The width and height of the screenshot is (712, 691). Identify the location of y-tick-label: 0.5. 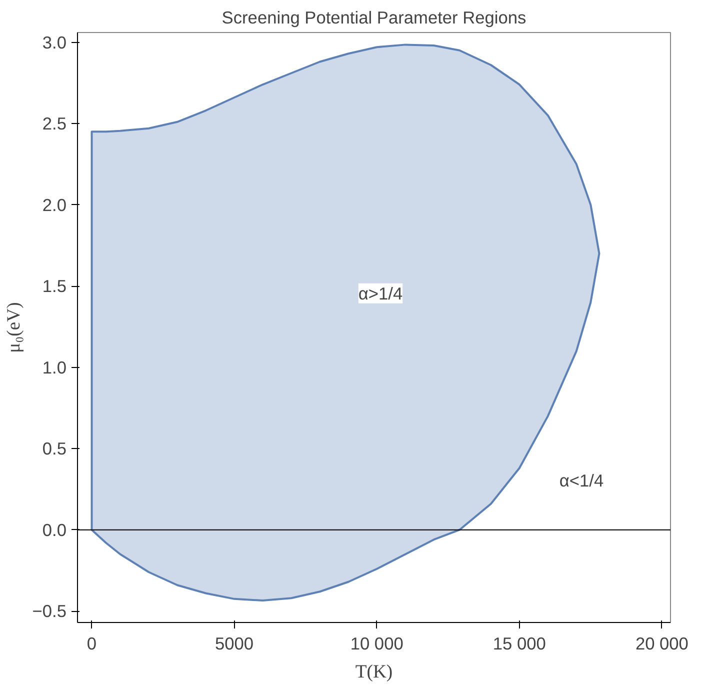
(54, 448).